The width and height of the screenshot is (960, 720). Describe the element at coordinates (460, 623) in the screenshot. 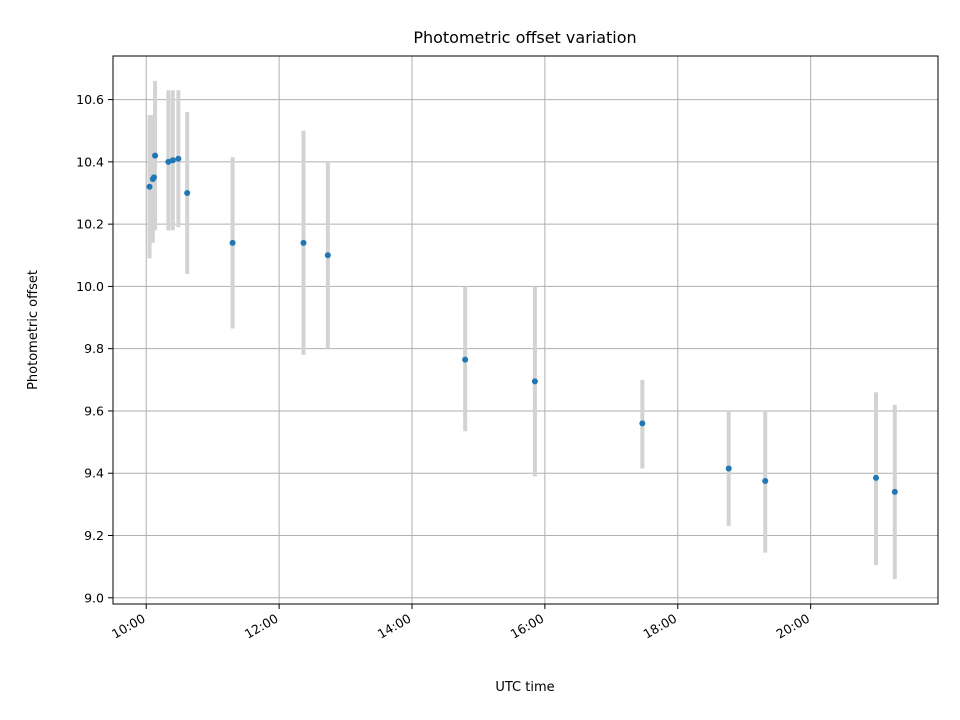

I see `x-axis-ticks: 10:00 12:00 14:00 16:00 18:00 20:00` at that location.